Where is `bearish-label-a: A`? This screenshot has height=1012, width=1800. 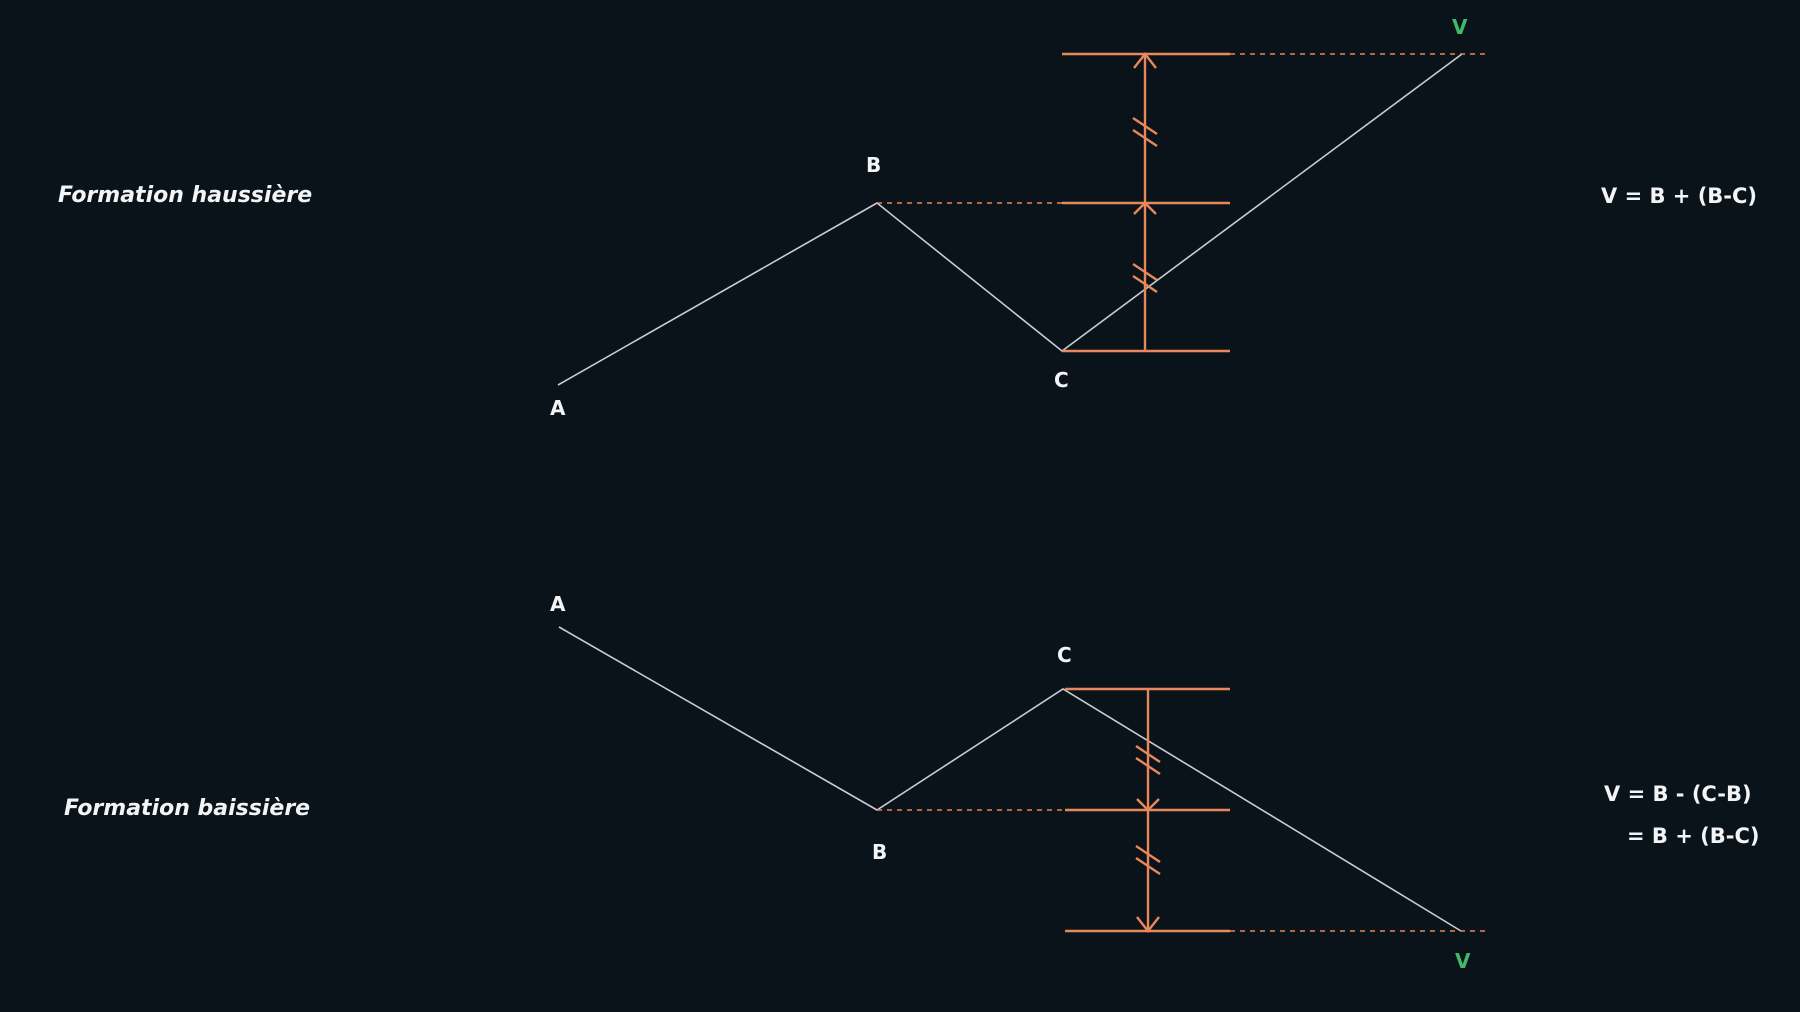
bearish-label-a: A is located at coordinates (558, 604).